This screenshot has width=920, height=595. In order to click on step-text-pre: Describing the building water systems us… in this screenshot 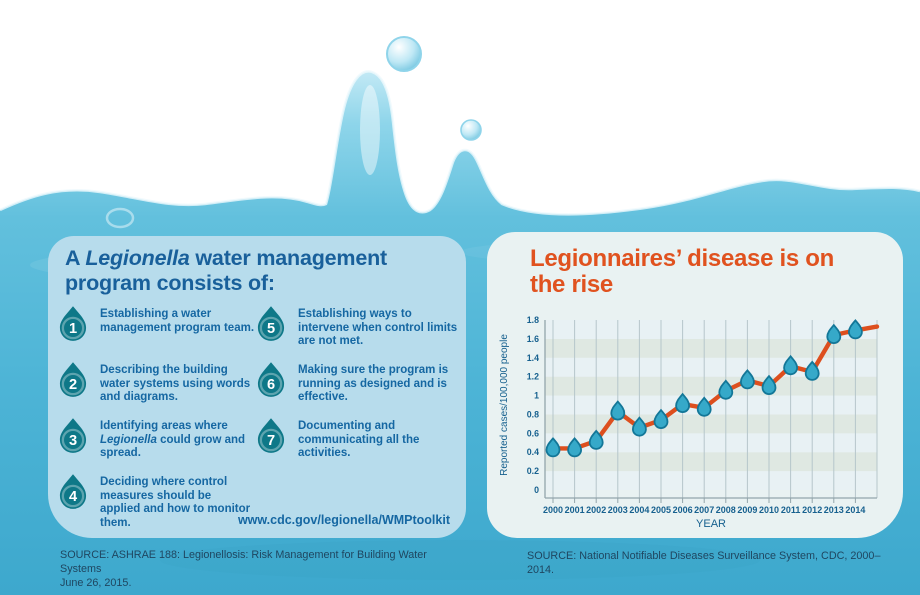, I will do `click(175, 383)`.